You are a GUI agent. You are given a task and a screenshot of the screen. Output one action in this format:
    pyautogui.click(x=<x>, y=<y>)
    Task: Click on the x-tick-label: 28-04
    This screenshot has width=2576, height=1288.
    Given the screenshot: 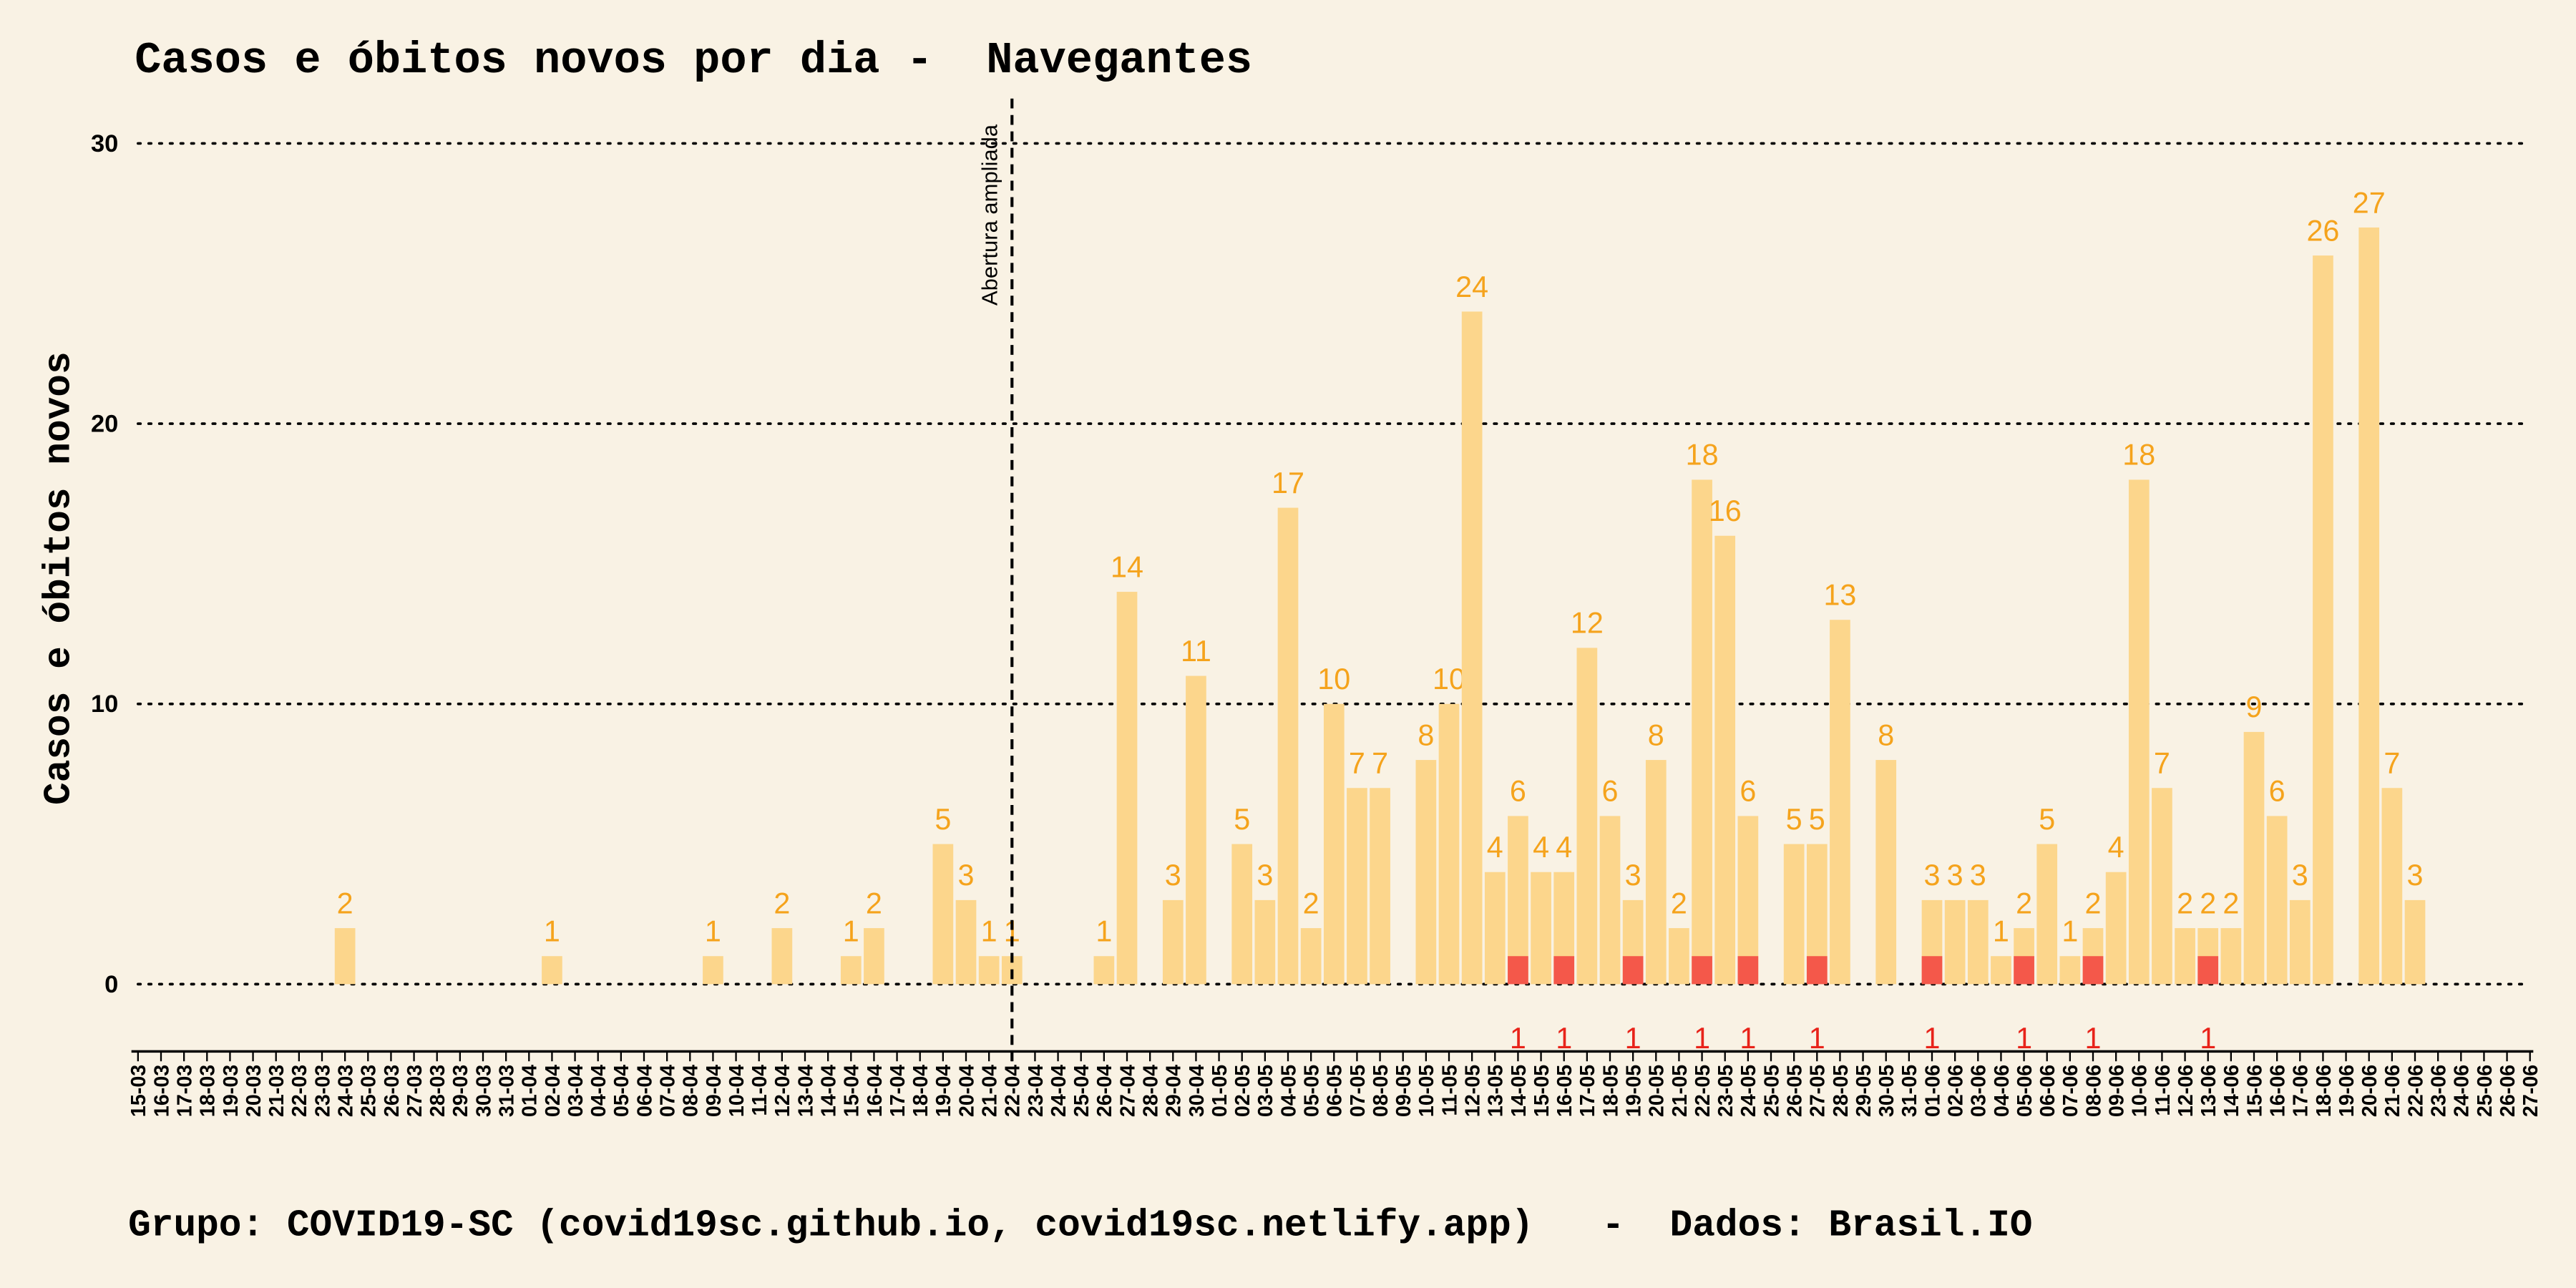 What is the action you would take?
    pyautogui.click(x=1150, y=1091)
    